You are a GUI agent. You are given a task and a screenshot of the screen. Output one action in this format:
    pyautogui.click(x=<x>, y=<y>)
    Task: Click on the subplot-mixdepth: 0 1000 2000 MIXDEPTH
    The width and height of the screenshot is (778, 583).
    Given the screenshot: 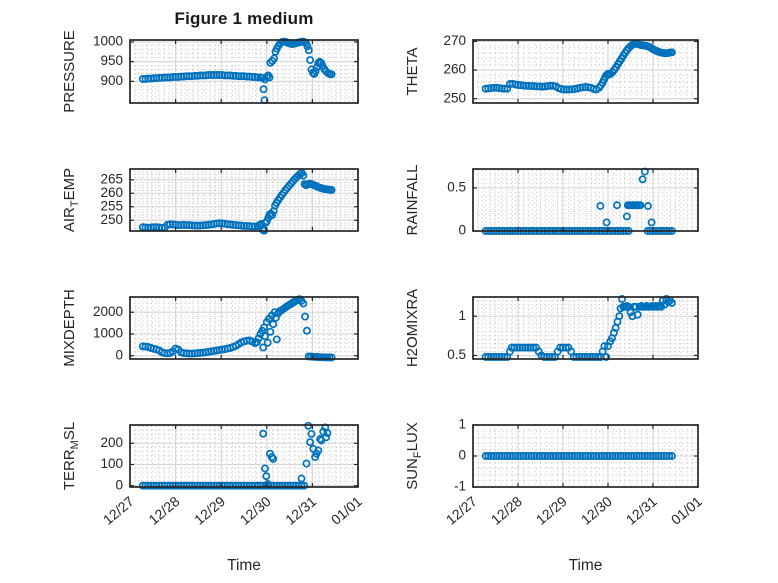 What is the action you would take?
    pyautogui.click(x=210, y=328)
    